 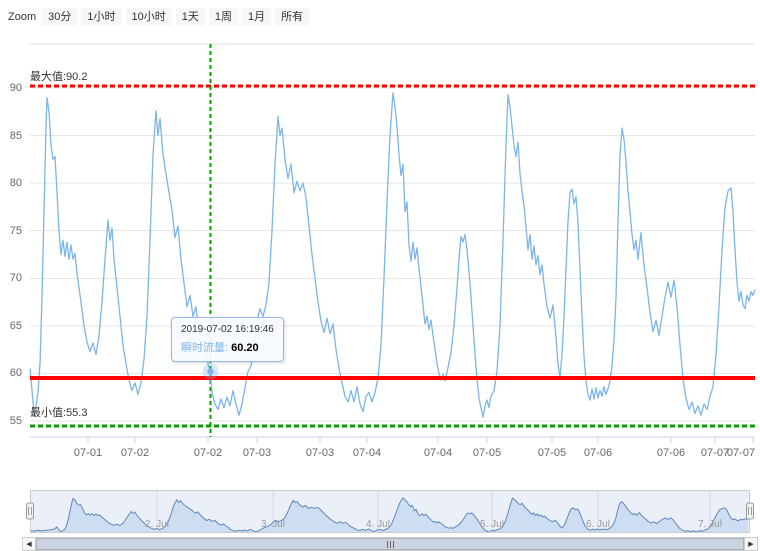 I want to click on y-axis-label: 80, so click(x=15, y=183).